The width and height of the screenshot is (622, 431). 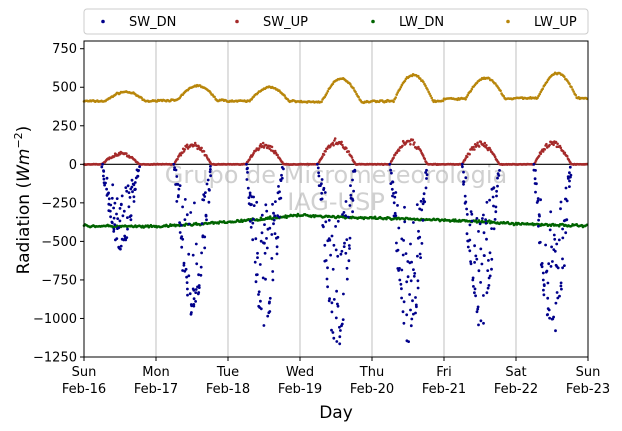 I want to click on x-tick-label-day: Tue, so click(x=227, y=372).